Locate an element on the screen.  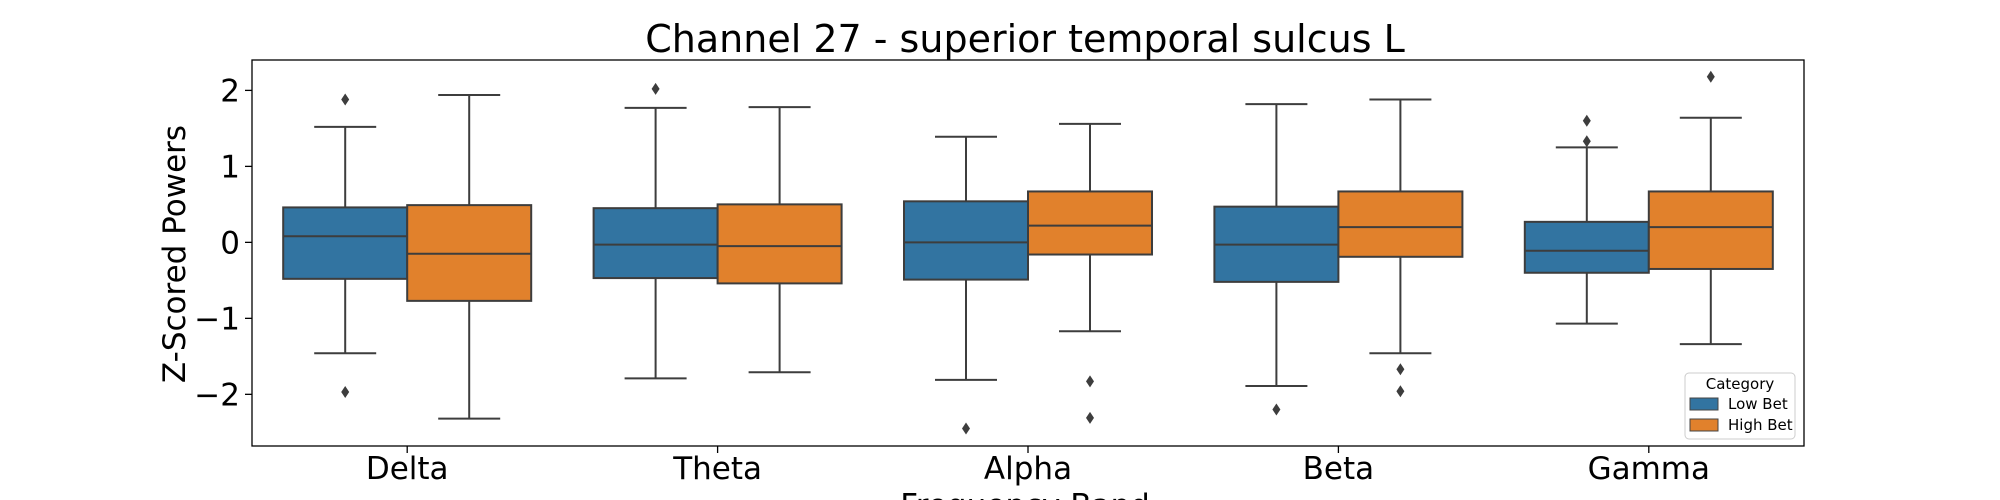
legend-label-high-bet: High Bet is located at coordinates (1760, 425).